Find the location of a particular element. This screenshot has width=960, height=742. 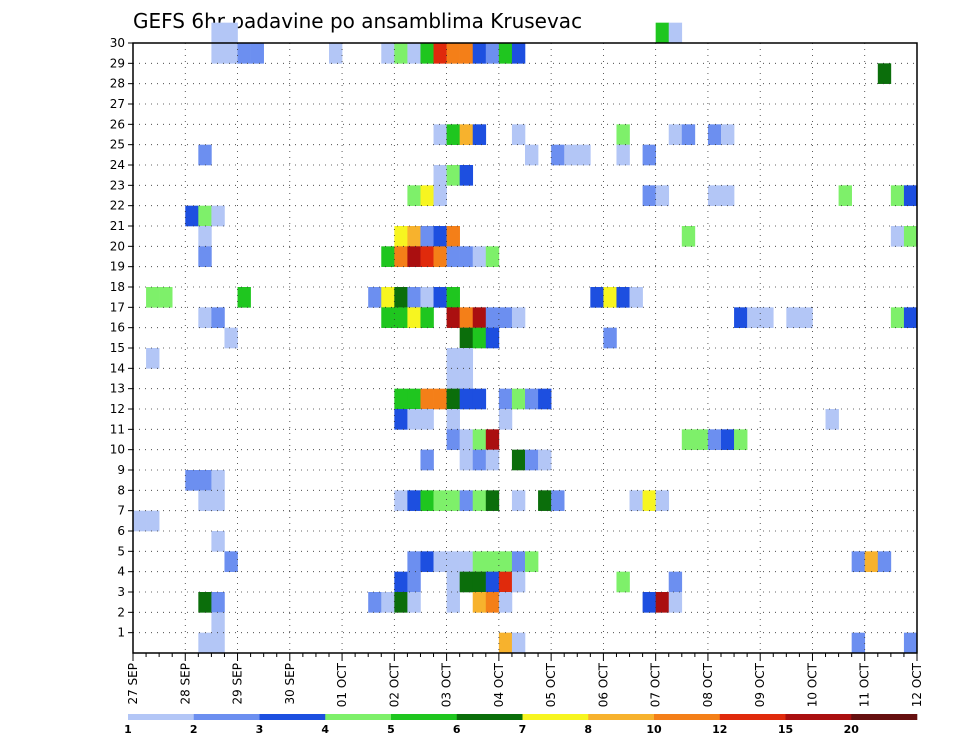

y-tick-label: 16 is located at coordinates (117, 328).